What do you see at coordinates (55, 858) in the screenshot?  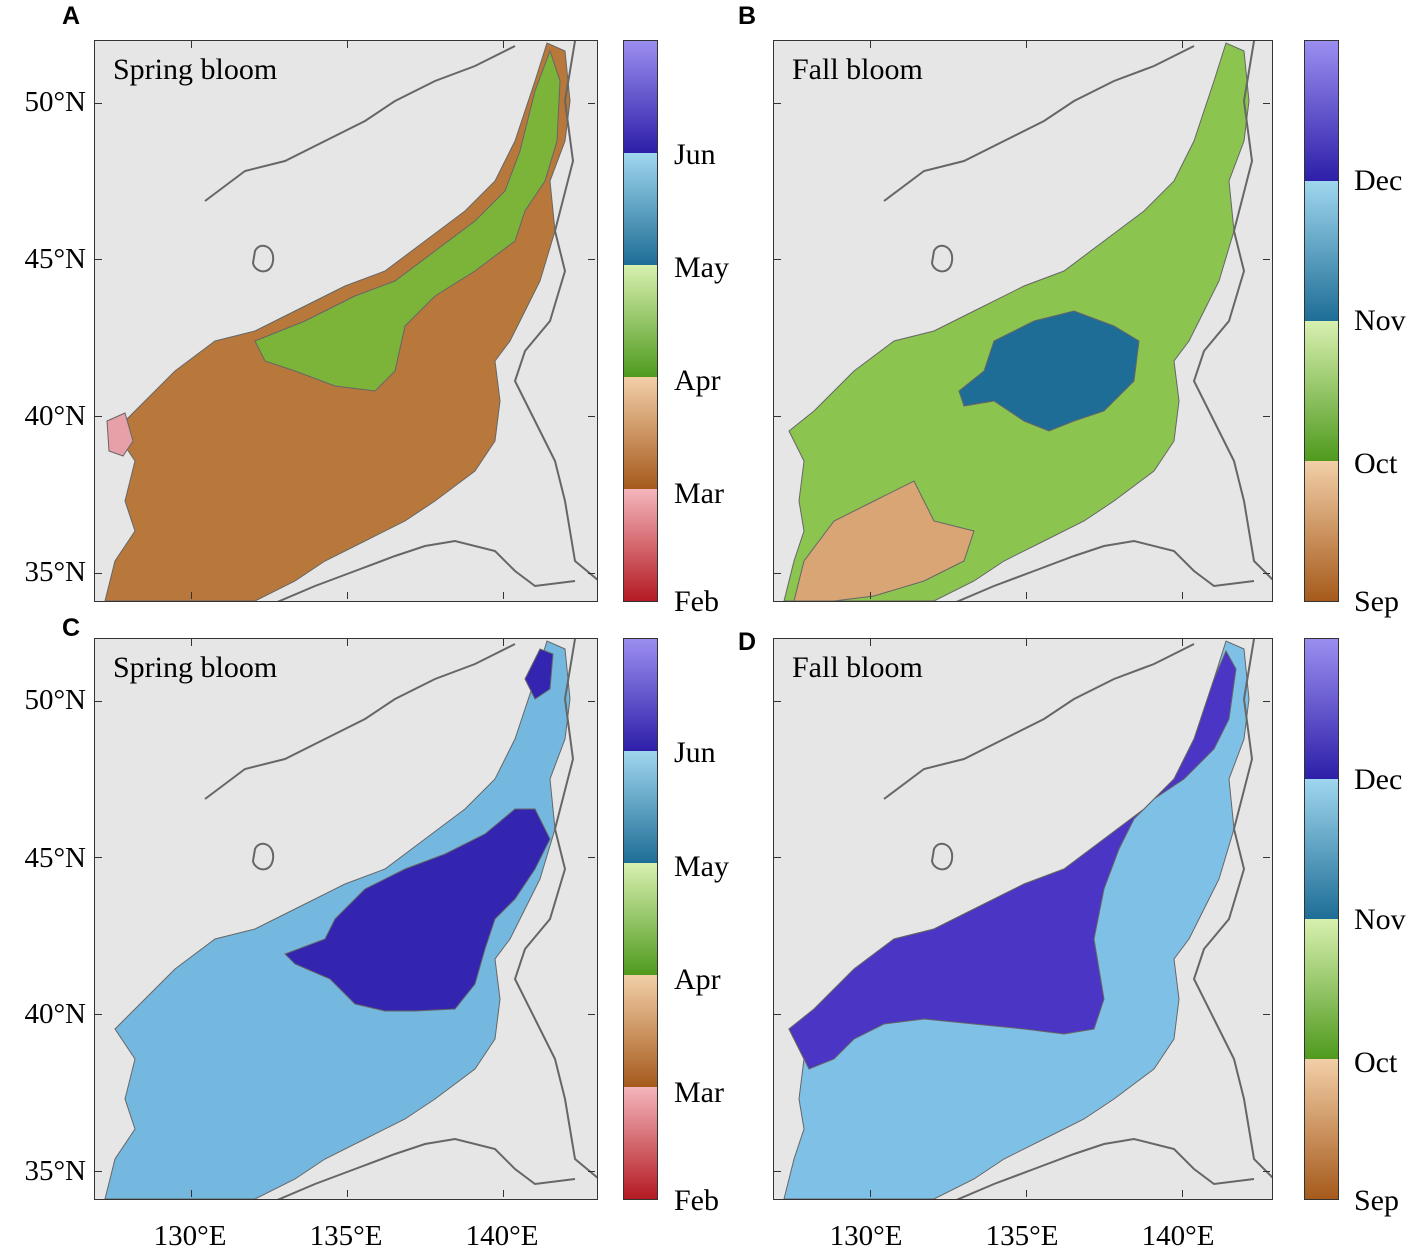 I see `lat-label-45: 45°N` at bounding box center [55, 858].